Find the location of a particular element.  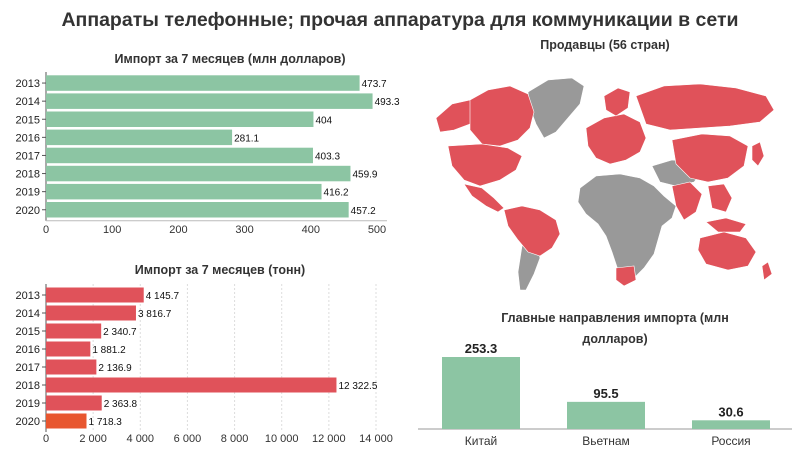

x-tick-label: 500 is located at coordinates (377, 230).